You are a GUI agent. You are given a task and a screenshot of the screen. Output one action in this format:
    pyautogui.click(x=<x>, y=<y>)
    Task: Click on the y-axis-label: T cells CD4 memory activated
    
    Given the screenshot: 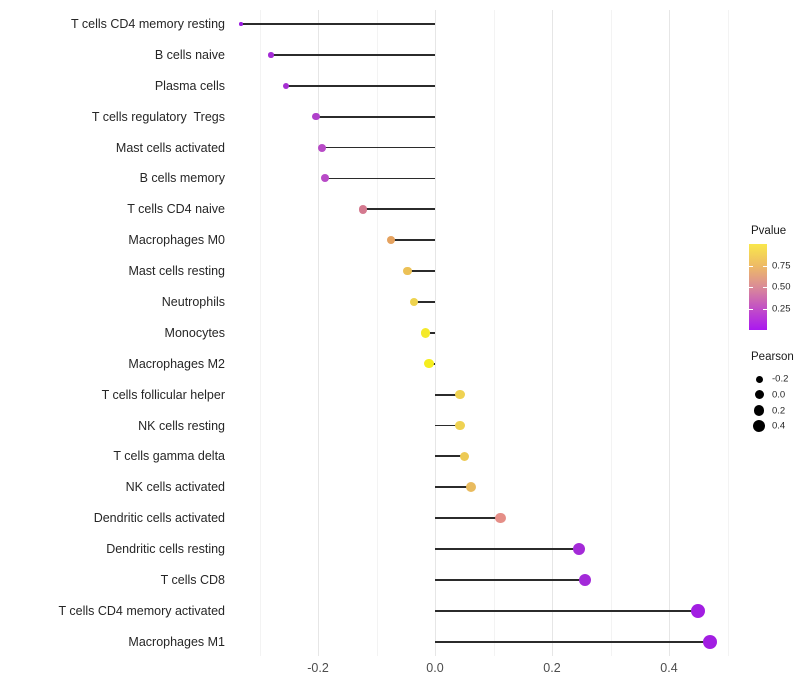 What is the action you would take?
    pyautogui.click(x=142, y=610)
    